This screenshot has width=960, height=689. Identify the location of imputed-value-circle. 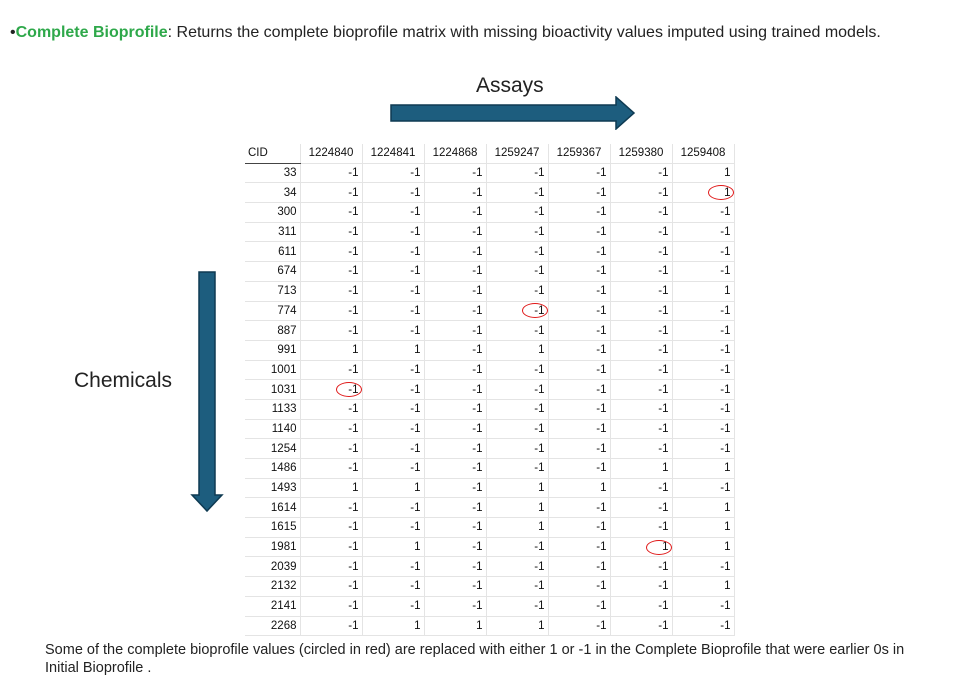
(535, 311).